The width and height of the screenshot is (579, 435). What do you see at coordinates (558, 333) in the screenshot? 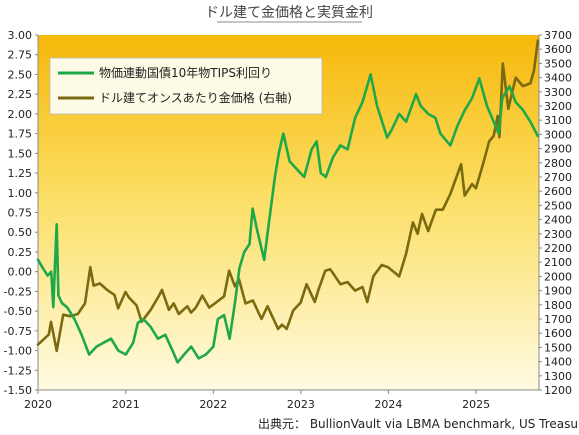
I see `right-tick-label: 1600` at bounding box center [558, 333].